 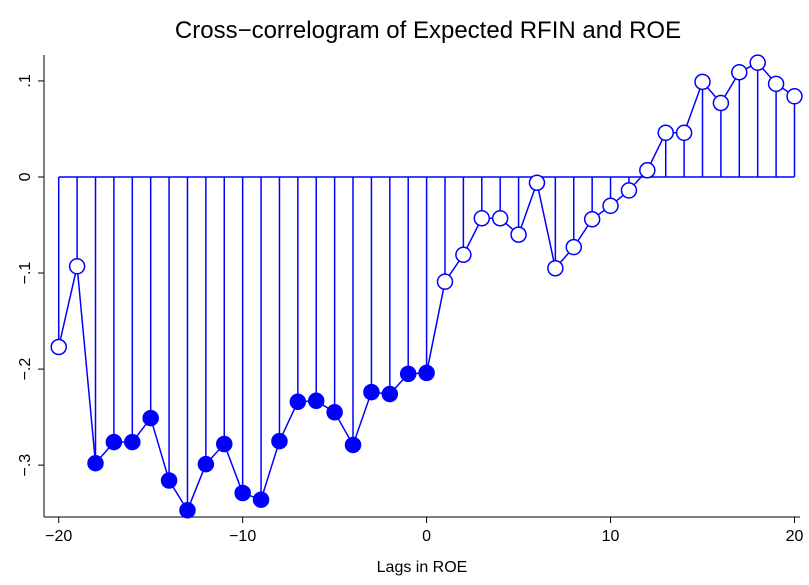 I want to click on x-tick-label: 20, so click(x=795, y=536).